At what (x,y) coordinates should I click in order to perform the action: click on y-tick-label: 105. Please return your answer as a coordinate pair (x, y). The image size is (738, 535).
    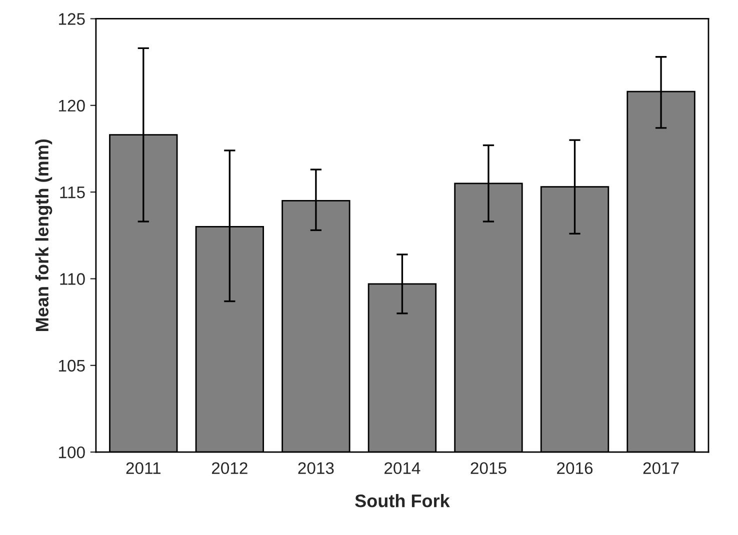
    Looking at the image, I should click on (71, 366).